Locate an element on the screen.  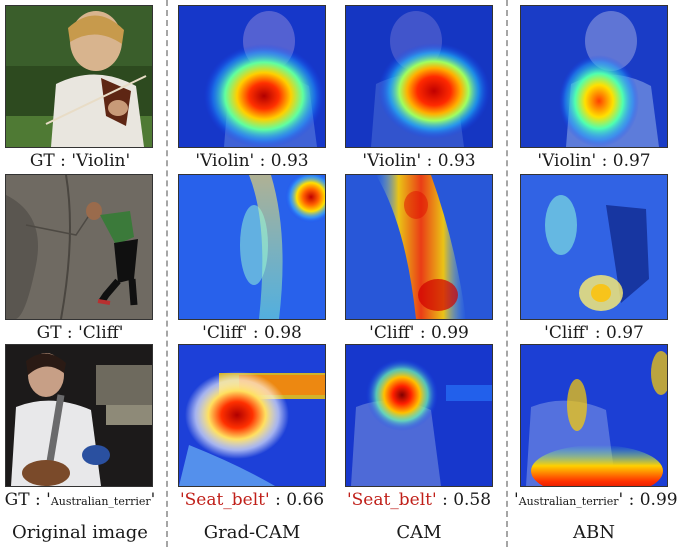
caption-abn-violin: 'Violin' : 0.97 is located at coordinates (594, 161).